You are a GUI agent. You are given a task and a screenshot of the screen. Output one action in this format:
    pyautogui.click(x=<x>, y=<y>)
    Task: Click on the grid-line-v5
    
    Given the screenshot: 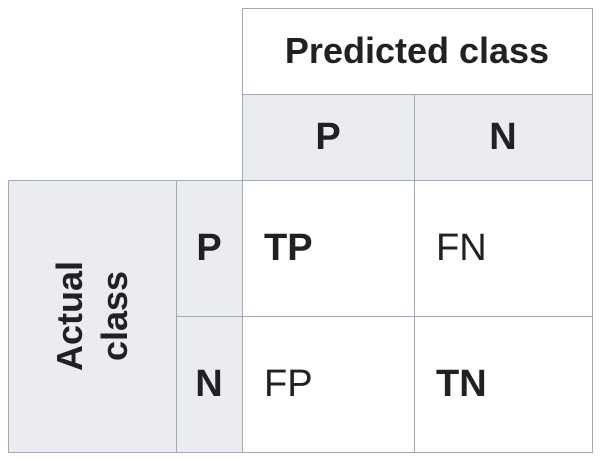 What is the action you would take?
    pyautogui.click(x=592, y=230)
    